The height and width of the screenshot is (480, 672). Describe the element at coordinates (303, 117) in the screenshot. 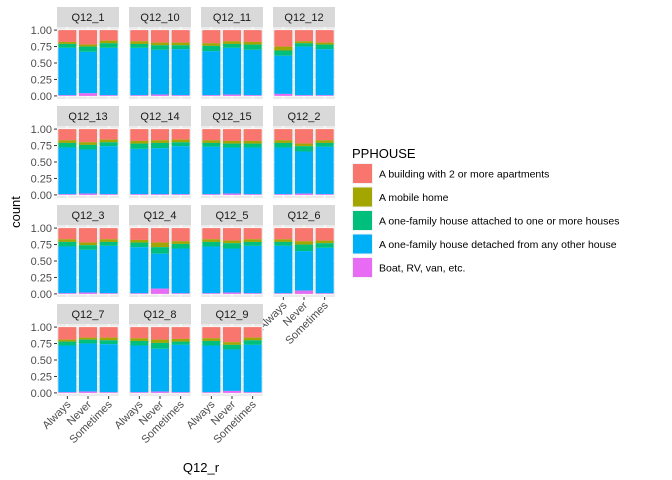

I see `facet-strip-label: Q12_2` at that location.